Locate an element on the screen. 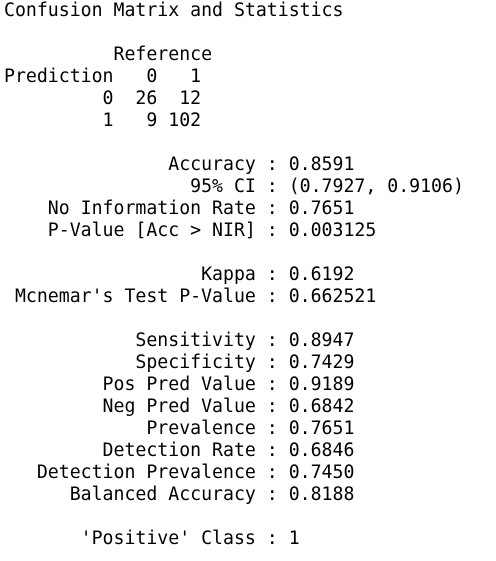 The height and width of the screenshot is (561, 496). stat-sensitivity: Sensitivity : 0.8947 is located at coordinates (179, 340).